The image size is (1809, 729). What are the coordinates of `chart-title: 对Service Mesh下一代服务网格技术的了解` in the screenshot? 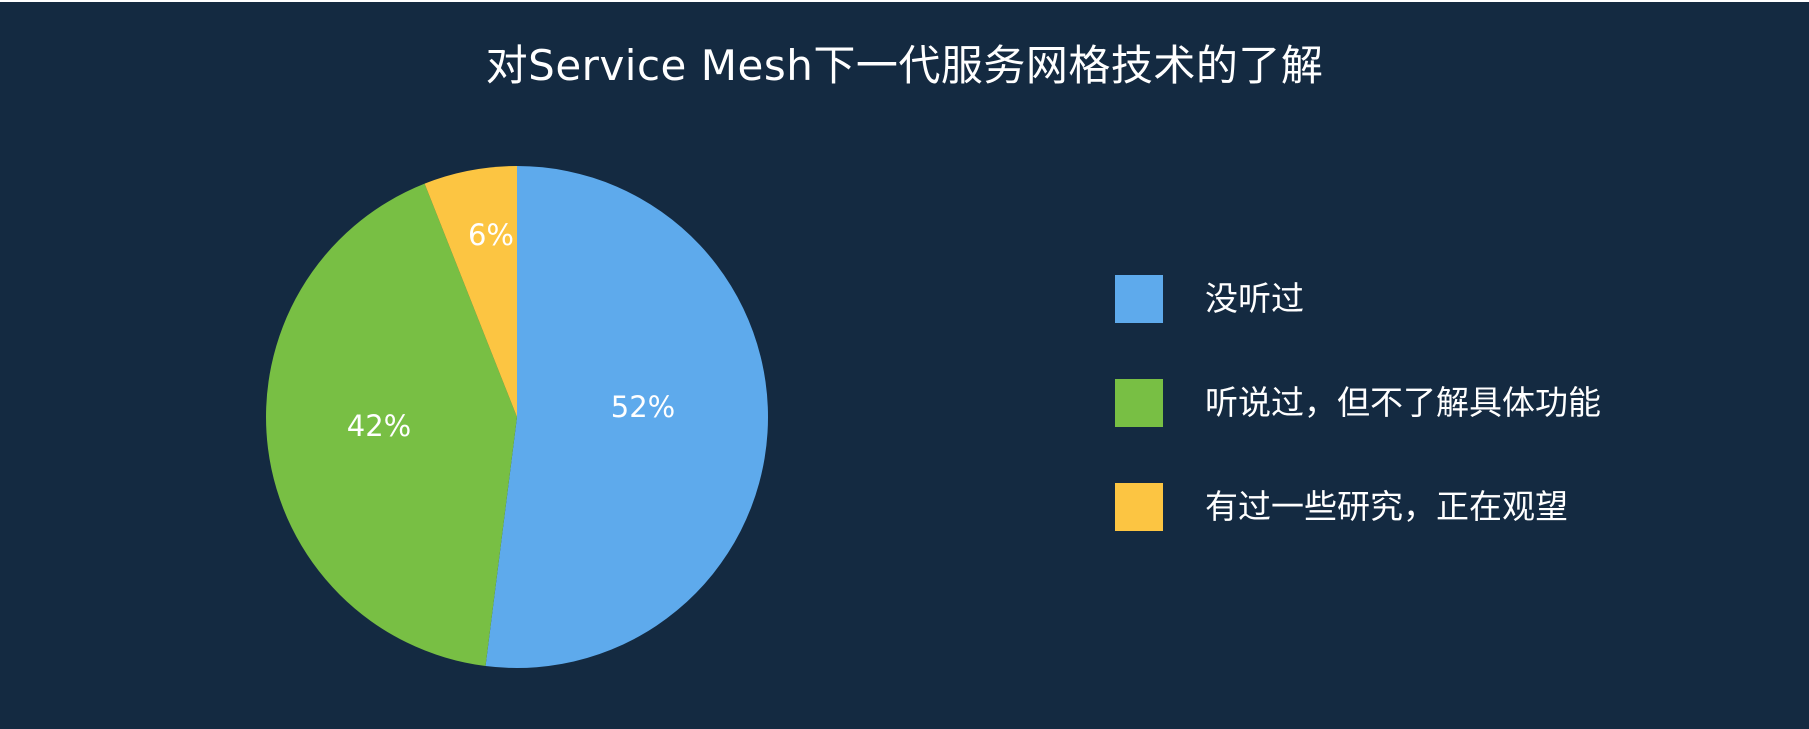 It's located at (904, 65).